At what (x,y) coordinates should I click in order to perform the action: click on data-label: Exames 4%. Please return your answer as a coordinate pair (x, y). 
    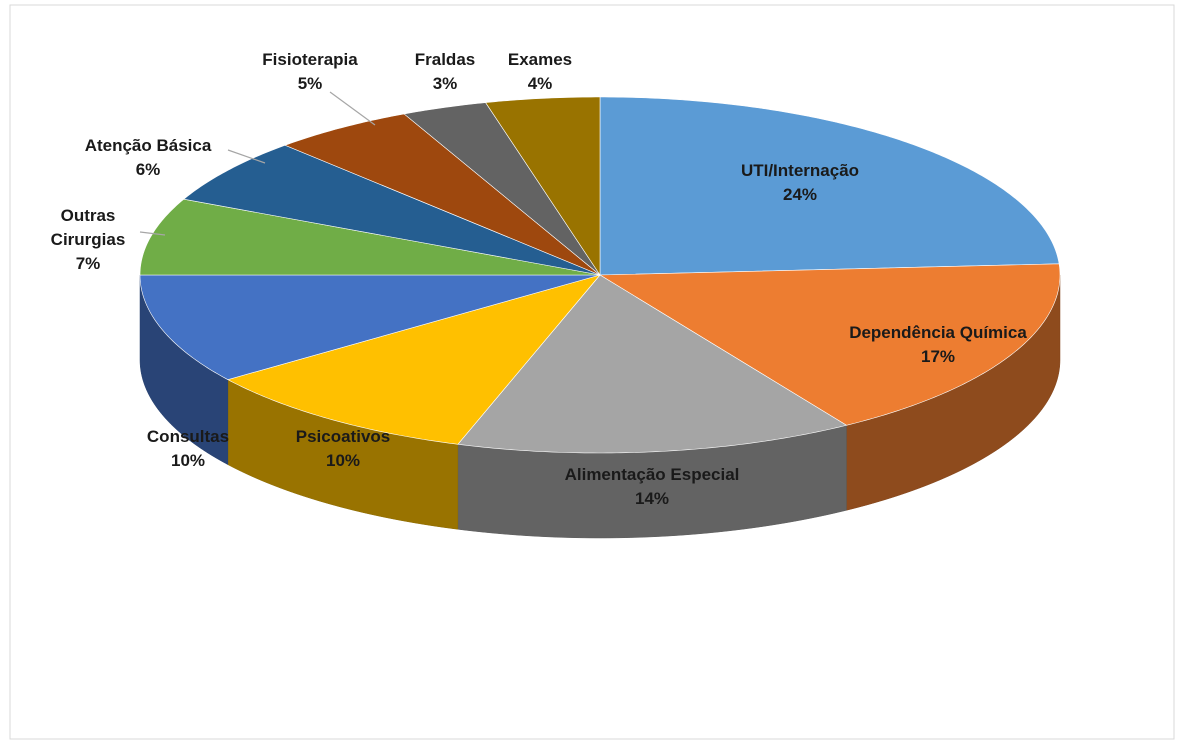
    Looking at the image, I should click on (540, 72).